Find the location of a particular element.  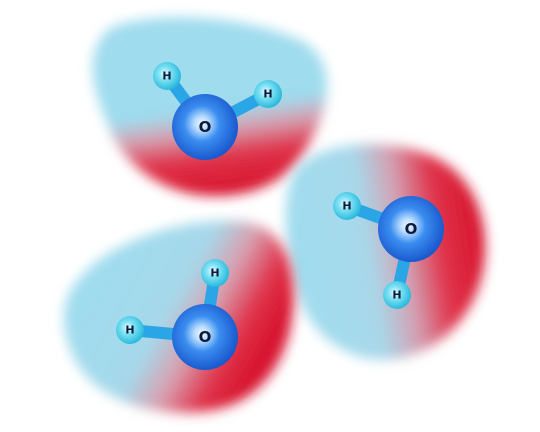

hydrogen-label-3b: H is located at coordinates (129, 330).